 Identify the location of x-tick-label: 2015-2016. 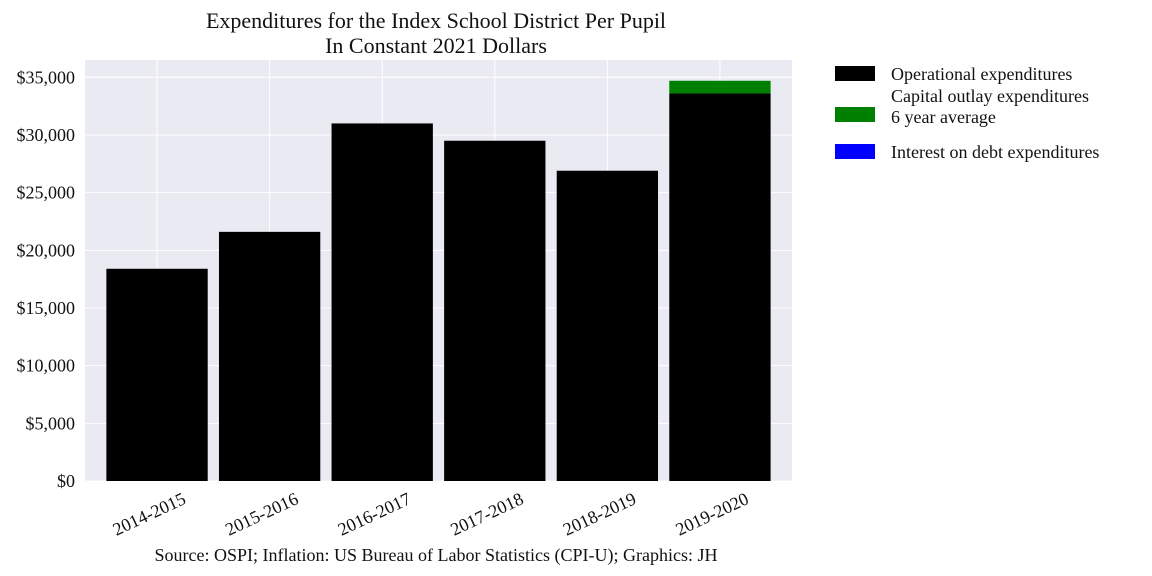
(261, 513).